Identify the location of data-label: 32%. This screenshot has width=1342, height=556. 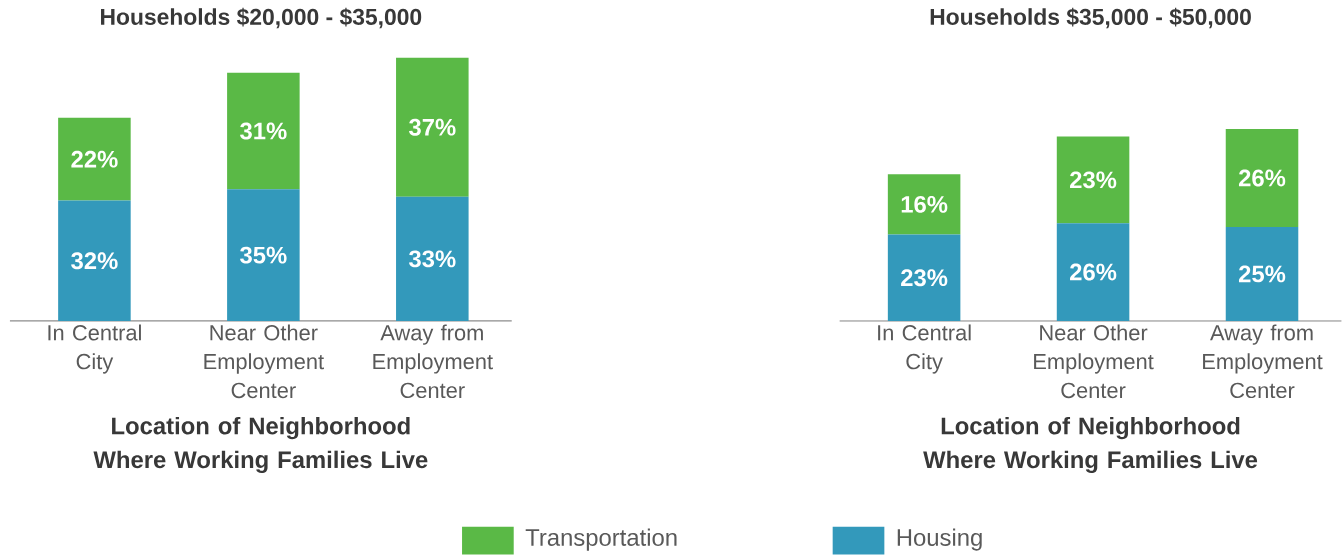
(94, 260).